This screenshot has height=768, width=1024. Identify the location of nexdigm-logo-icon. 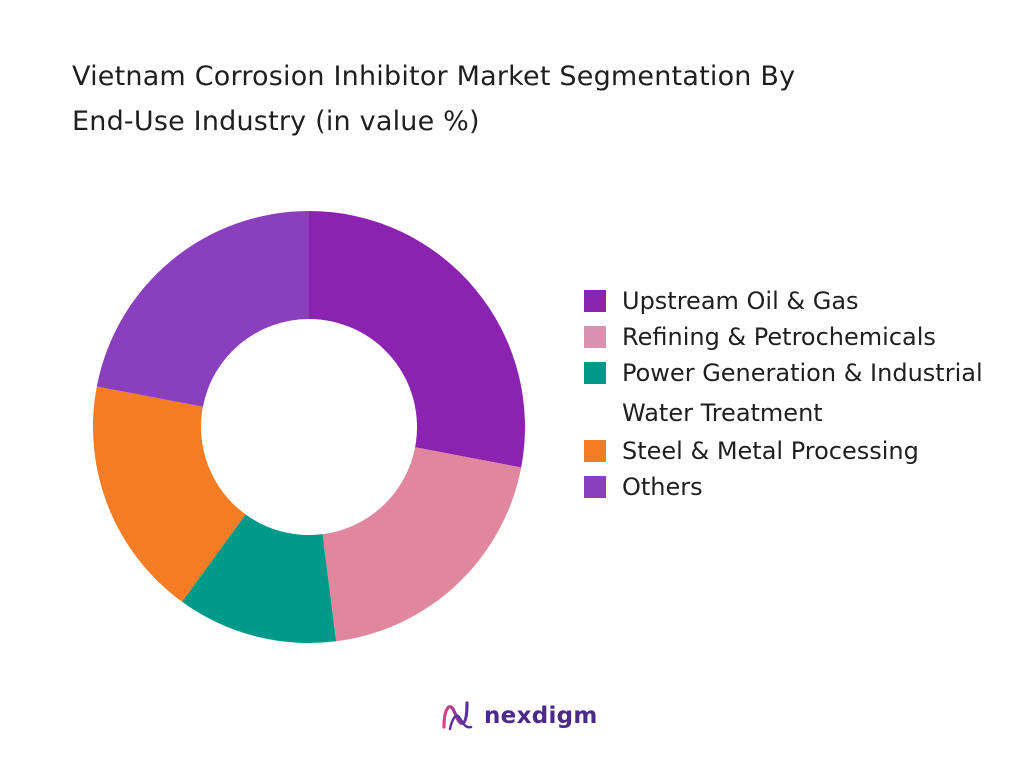
(457, 716).